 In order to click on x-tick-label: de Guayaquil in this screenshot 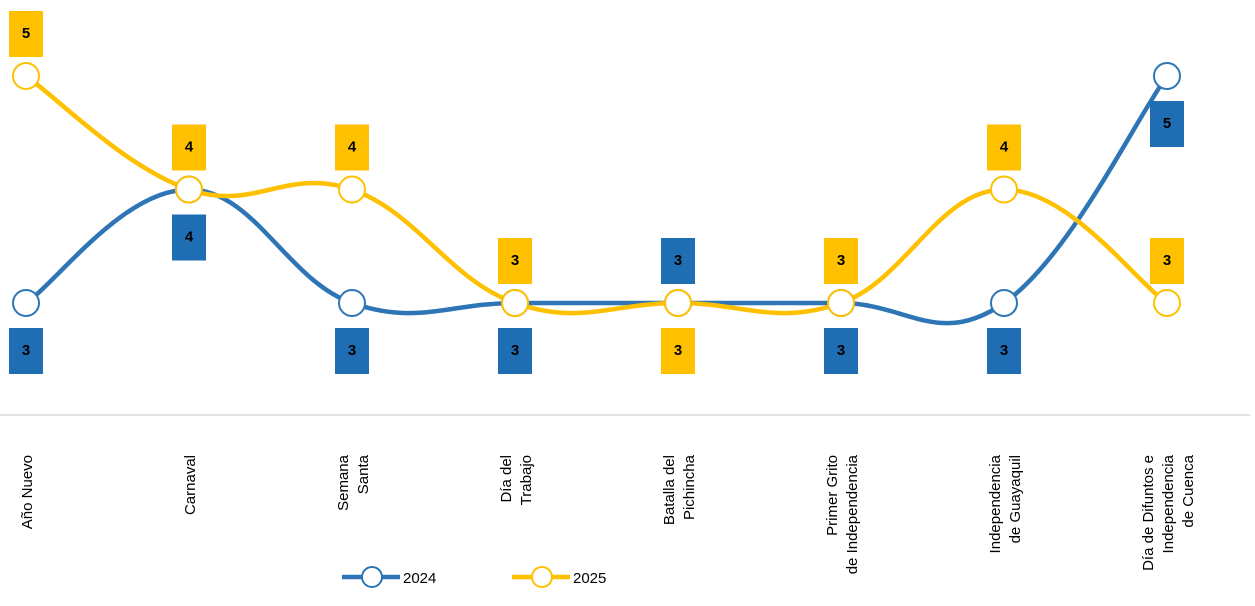, I will do `click(1015, 499)`.